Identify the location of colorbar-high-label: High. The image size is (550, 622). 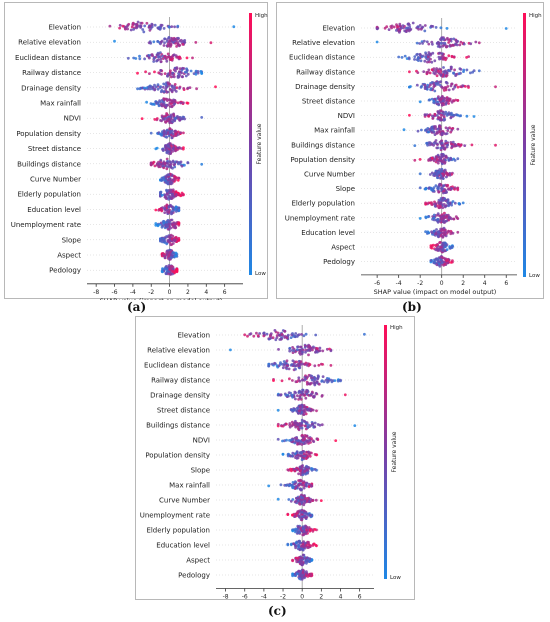
(396, 328).